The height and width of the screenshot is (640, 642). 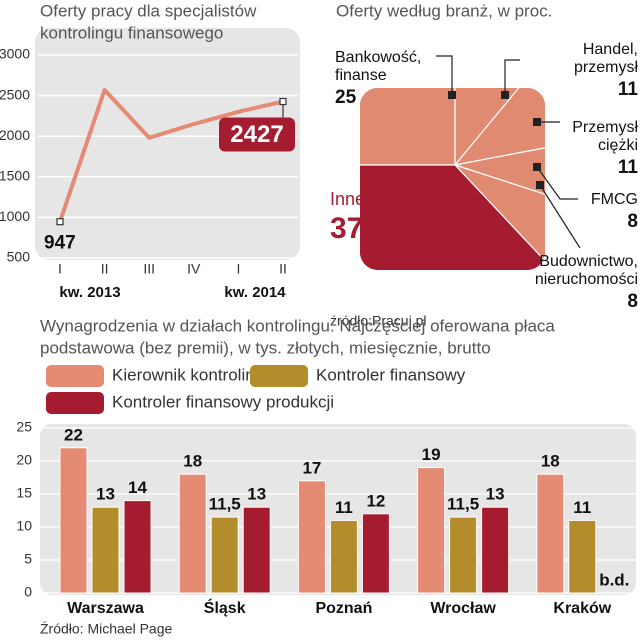 I want to click on value-label: 19, so click(x=431, y=454).